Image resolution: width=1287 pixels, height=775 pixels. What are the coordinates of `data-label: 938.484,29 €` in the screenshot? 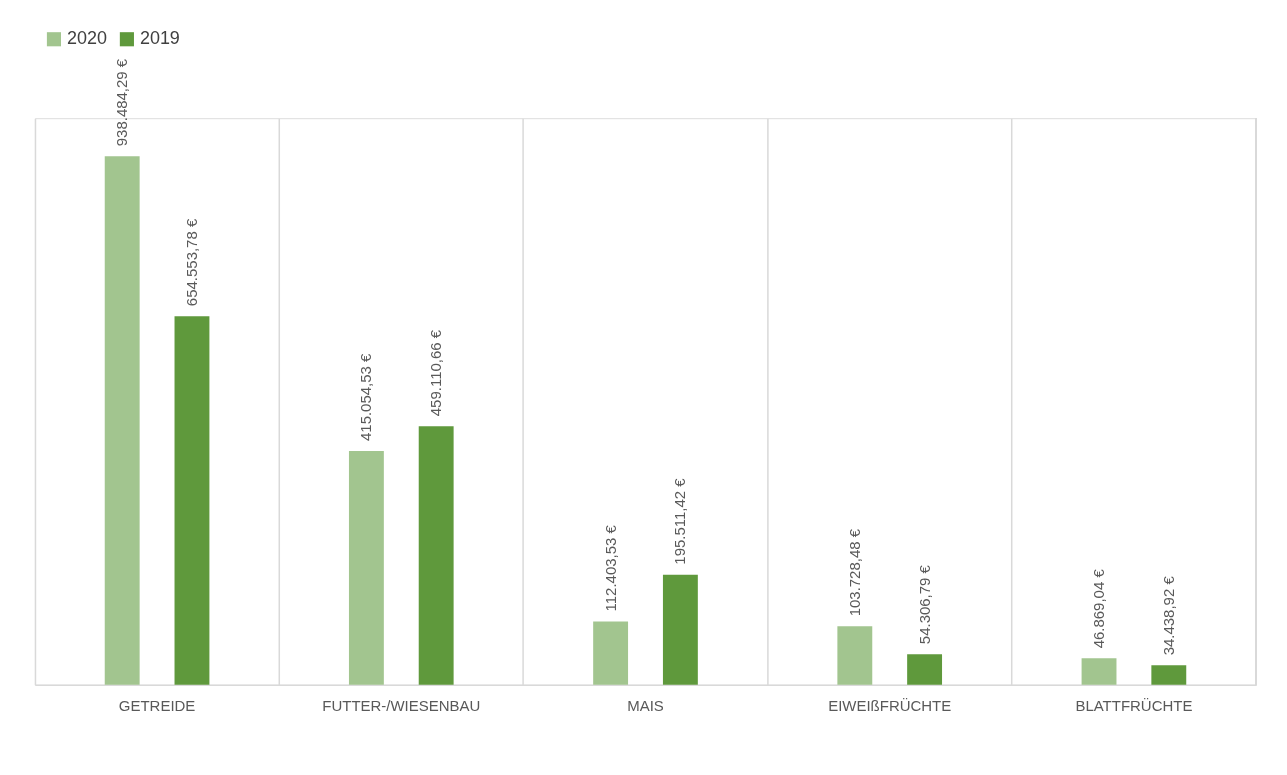 It's located at (122, 102).